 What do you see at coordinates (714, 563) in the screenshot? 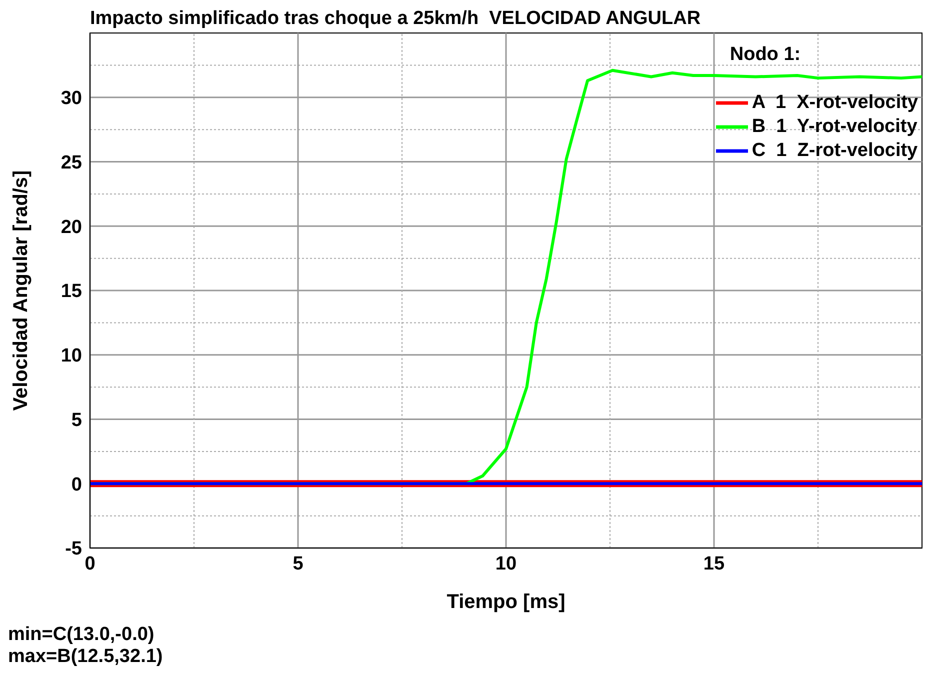
I see `x-tick-label: 15` at bounding box center [714, 563].